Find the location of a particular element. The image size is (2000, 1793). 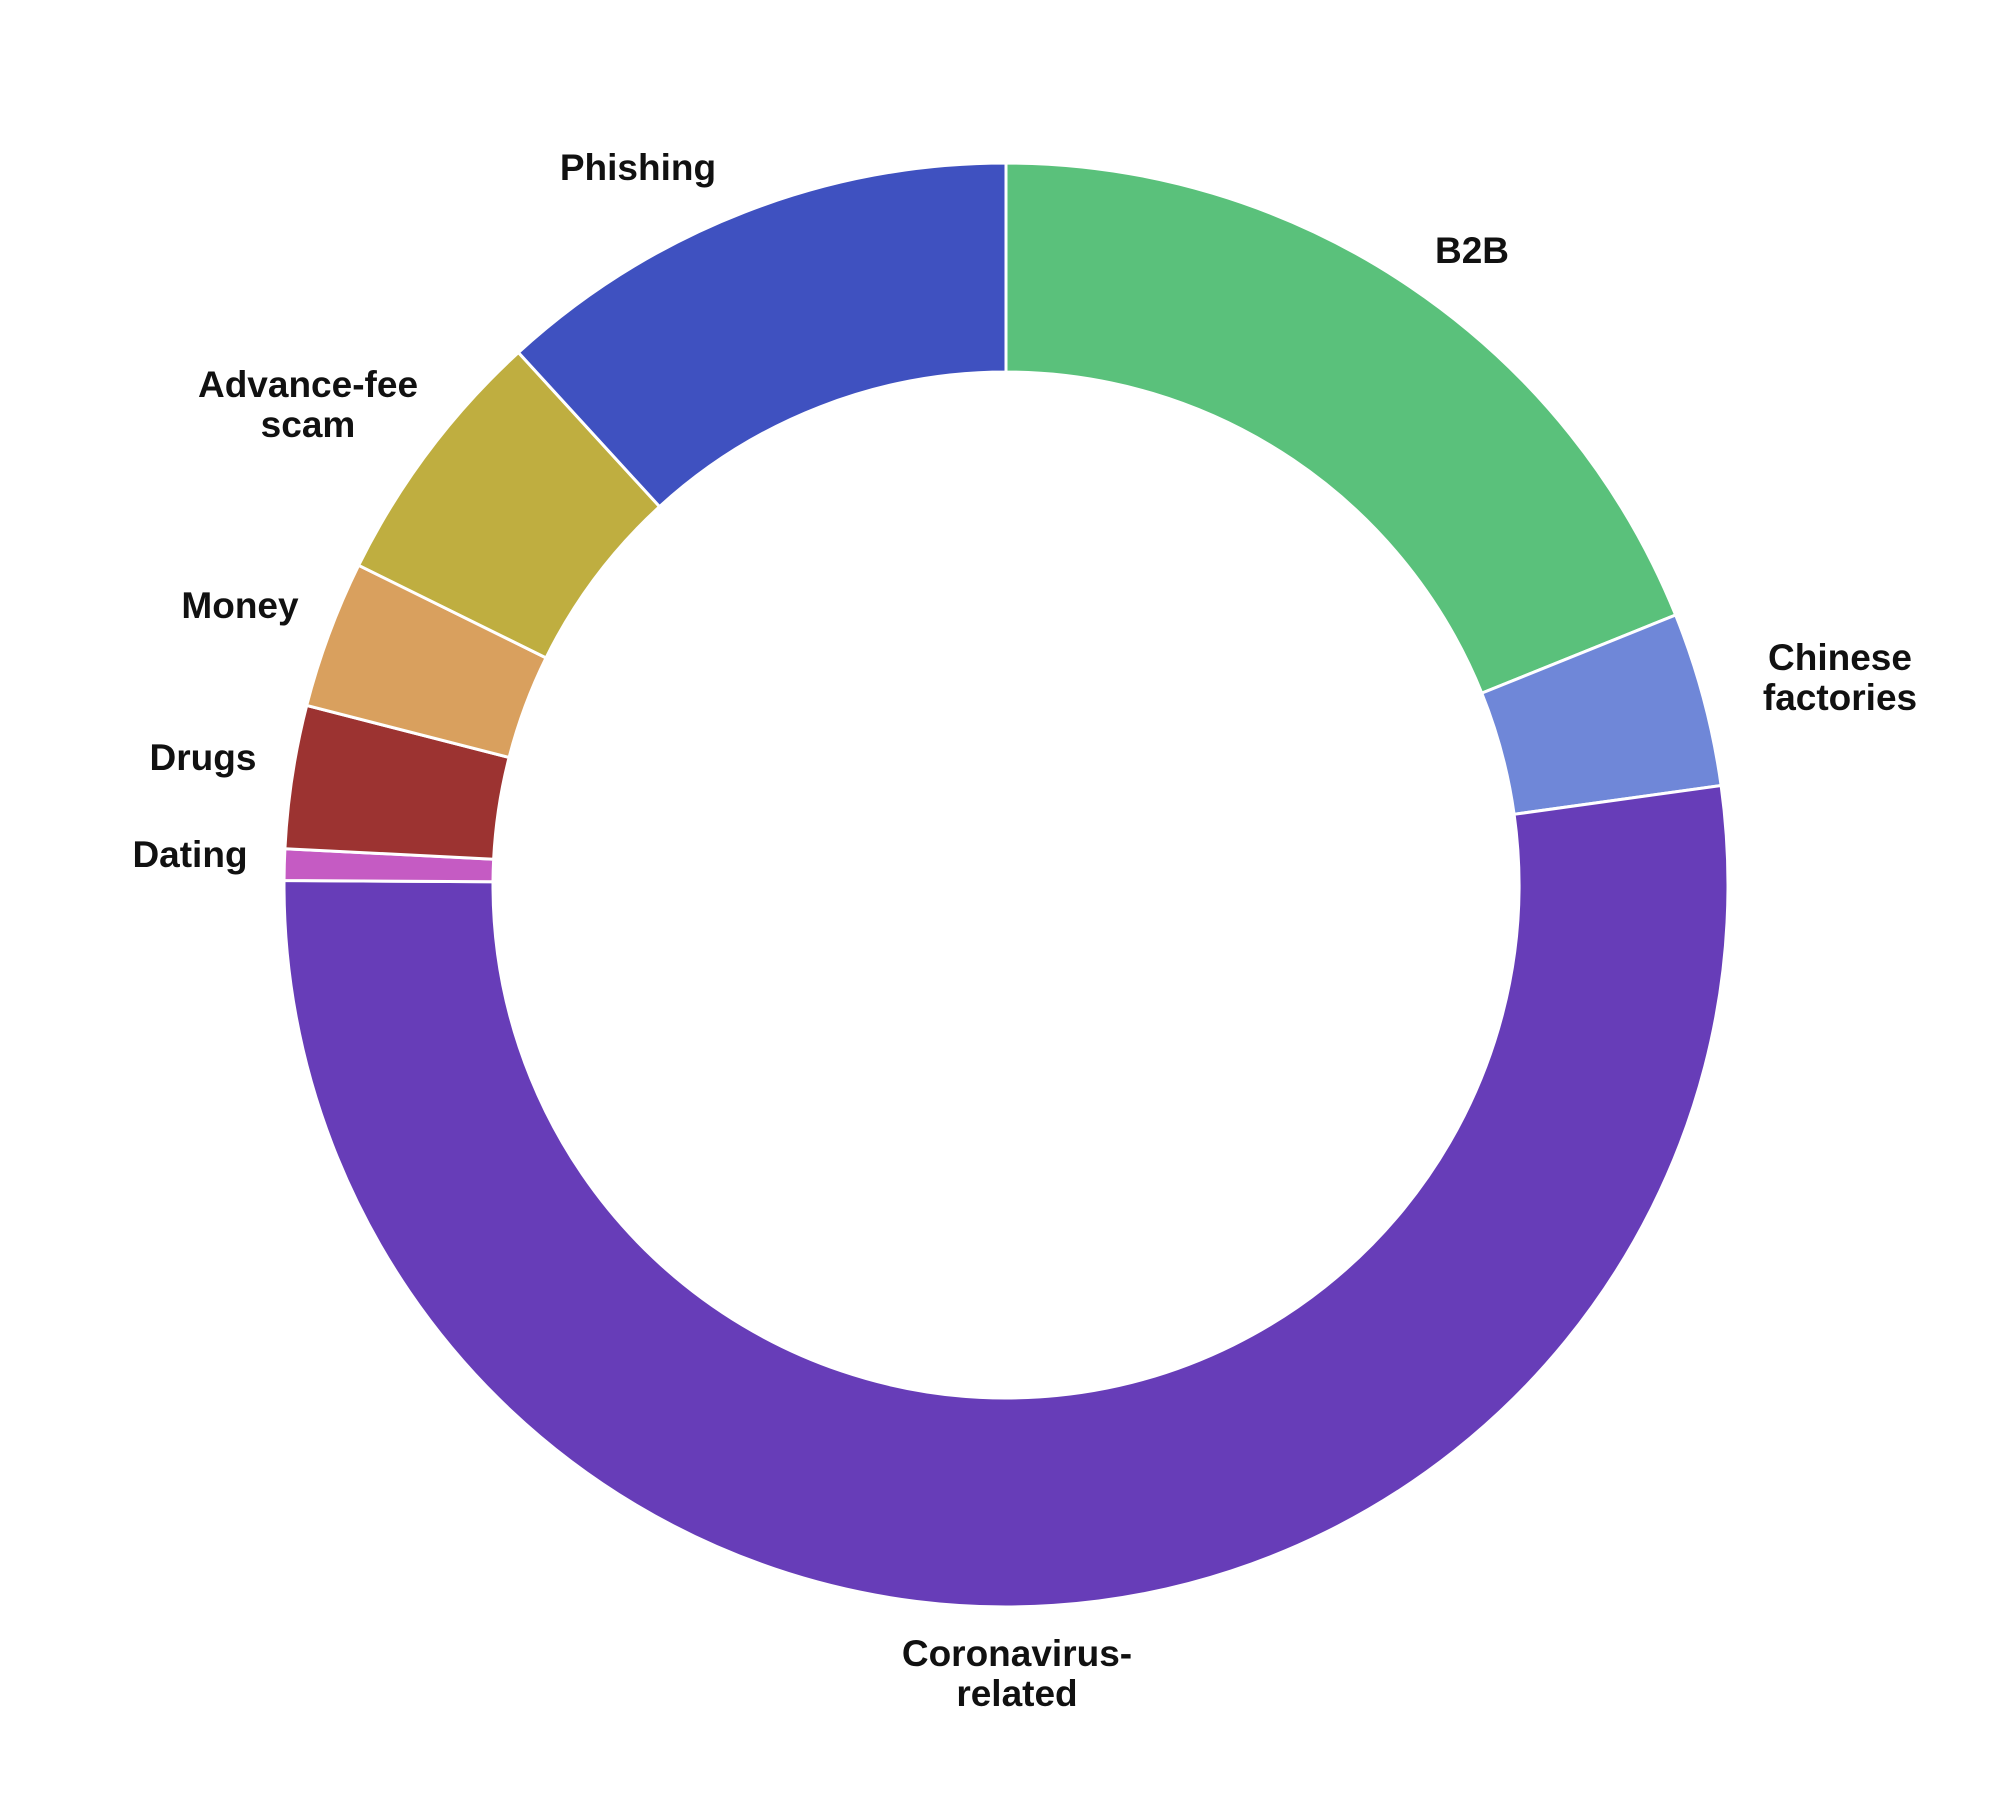

slice-label: B2B is located at coordinates (1472, 250).